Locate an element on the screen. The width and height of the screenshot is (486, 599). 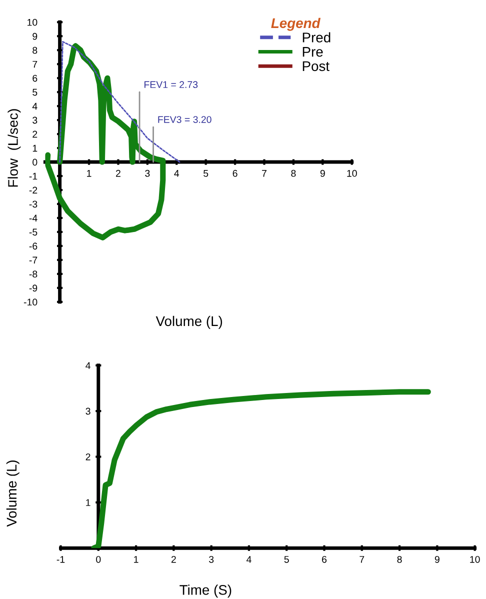
y-axis-title: Flow (L/sec) is located at coordinates (14, 148).